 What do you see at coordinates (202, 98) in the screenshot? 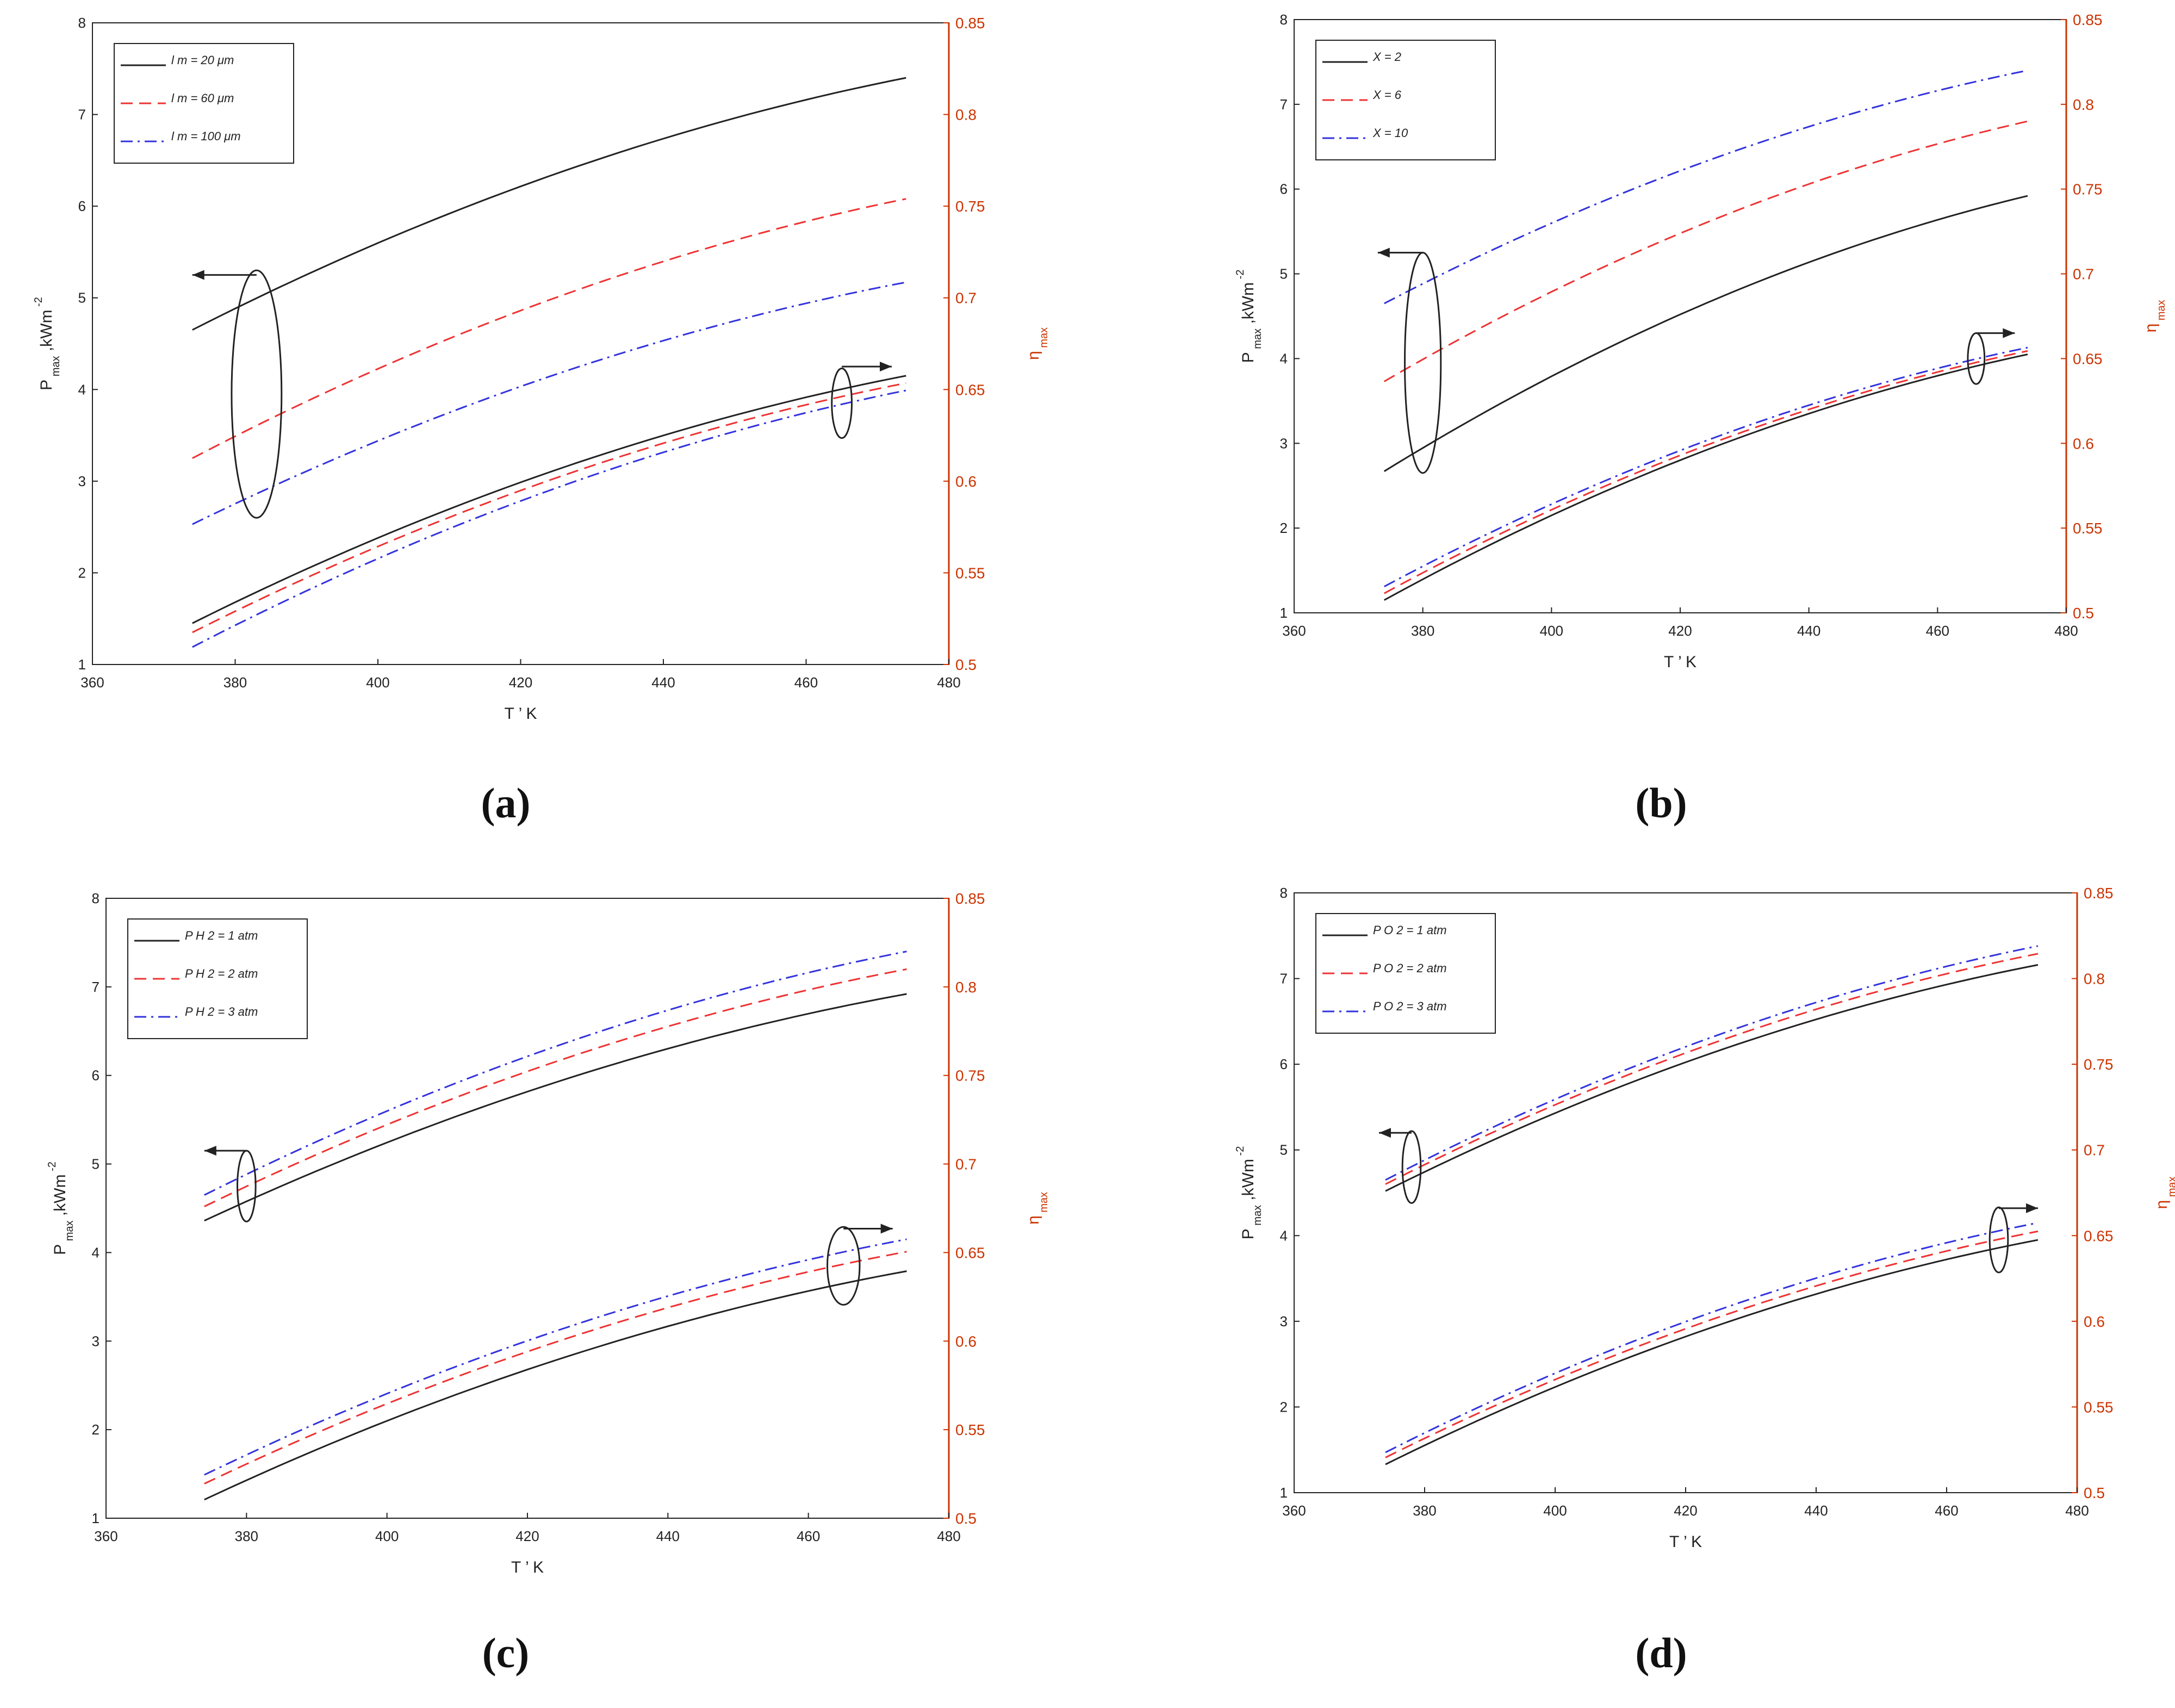
I see `legend-entry: l m = 60 μm` at bounding box center [202, 98].